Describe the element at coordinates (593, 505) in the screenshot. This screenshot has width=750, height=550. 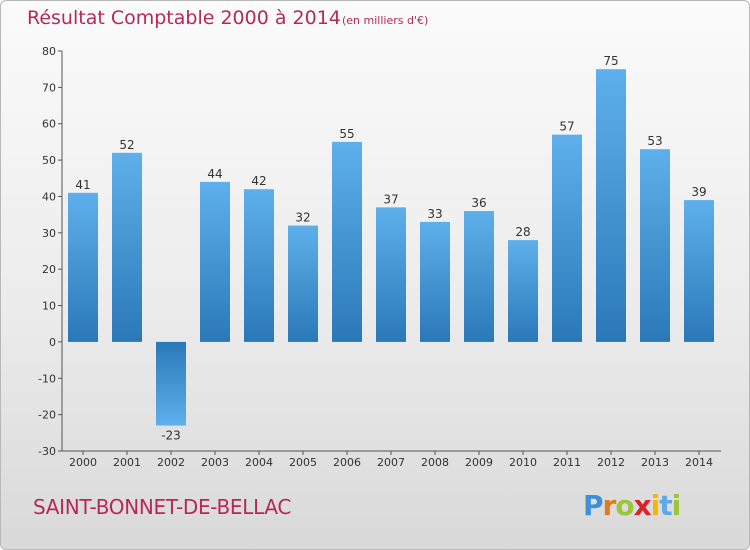
I see `logo-letter: P` at that location.